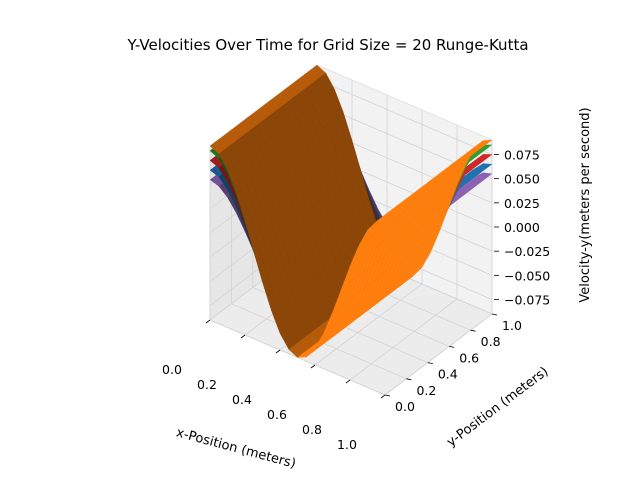 This screenshot has width=640, height=480. What do you see at coordinates (426, 390) in the screenshot?
I see `y-tick-label: 0.2` at bounding box center [426, 390].